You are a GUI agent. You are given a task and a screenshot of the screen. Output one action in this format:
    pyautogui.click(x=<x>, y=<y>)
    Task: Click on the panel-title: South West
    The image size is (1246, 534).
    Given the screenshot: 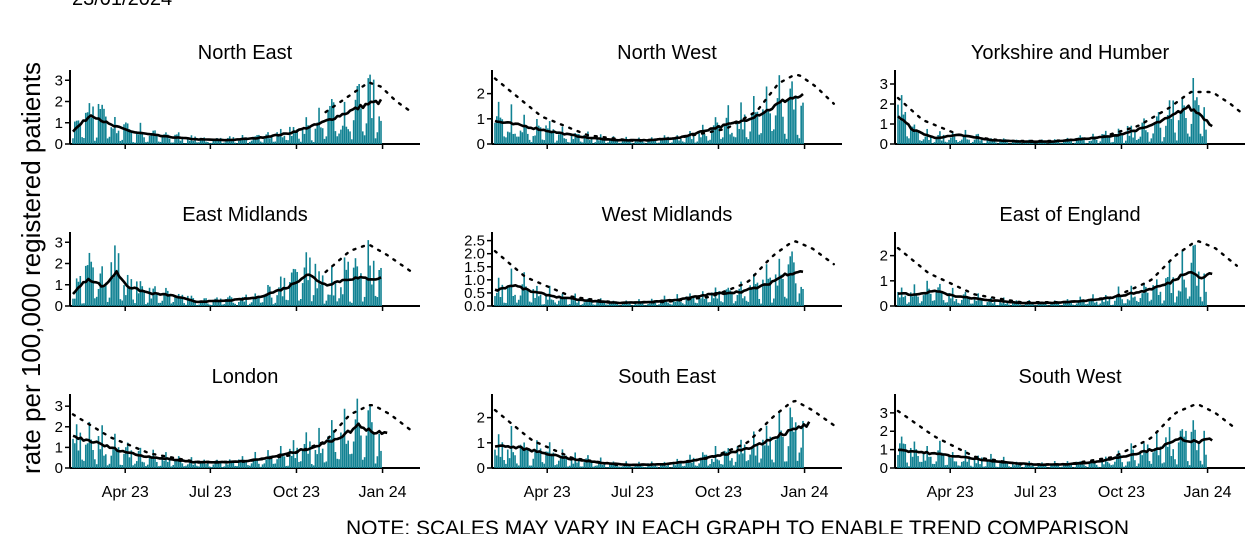 What is the action you would take?
    pyautogui.click(x=1069, y=377)
    